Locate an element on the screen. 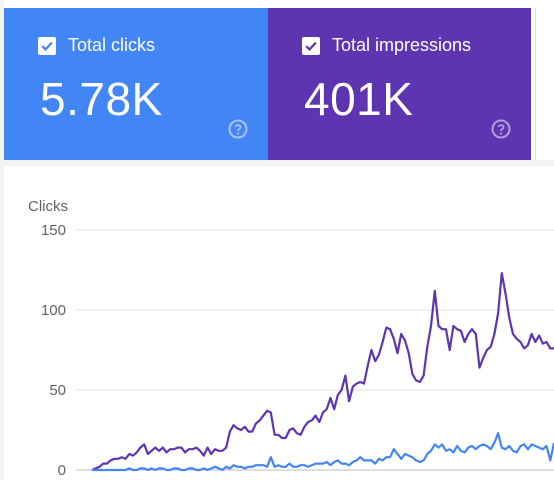 The width and height of the screenshot is (554, 480). total-clicks-value: 5.78K is located at coordinates (101, 99).